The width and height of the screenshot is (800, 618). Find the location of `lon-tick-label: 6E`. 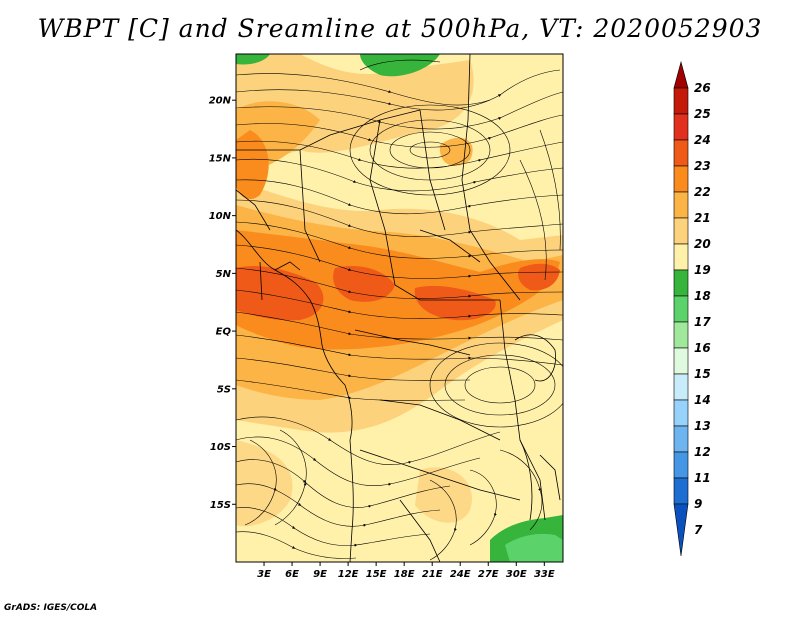

lon-tick-label: 6E is located at coordinates (292, 574).